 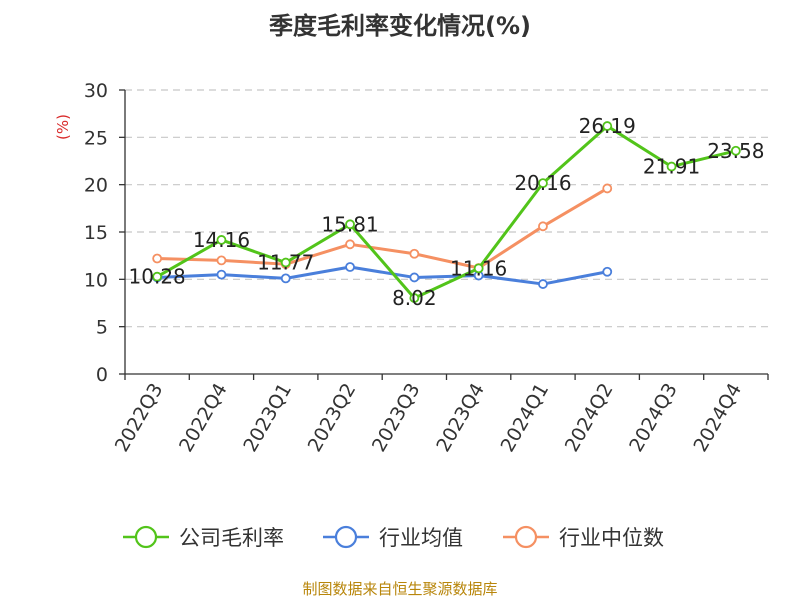 What do you see at coordinates (399, 589) in the screenshot?
I see `data-source-note: 制图数据来自恒生聚源数据库` at bounding box center [399, 589].